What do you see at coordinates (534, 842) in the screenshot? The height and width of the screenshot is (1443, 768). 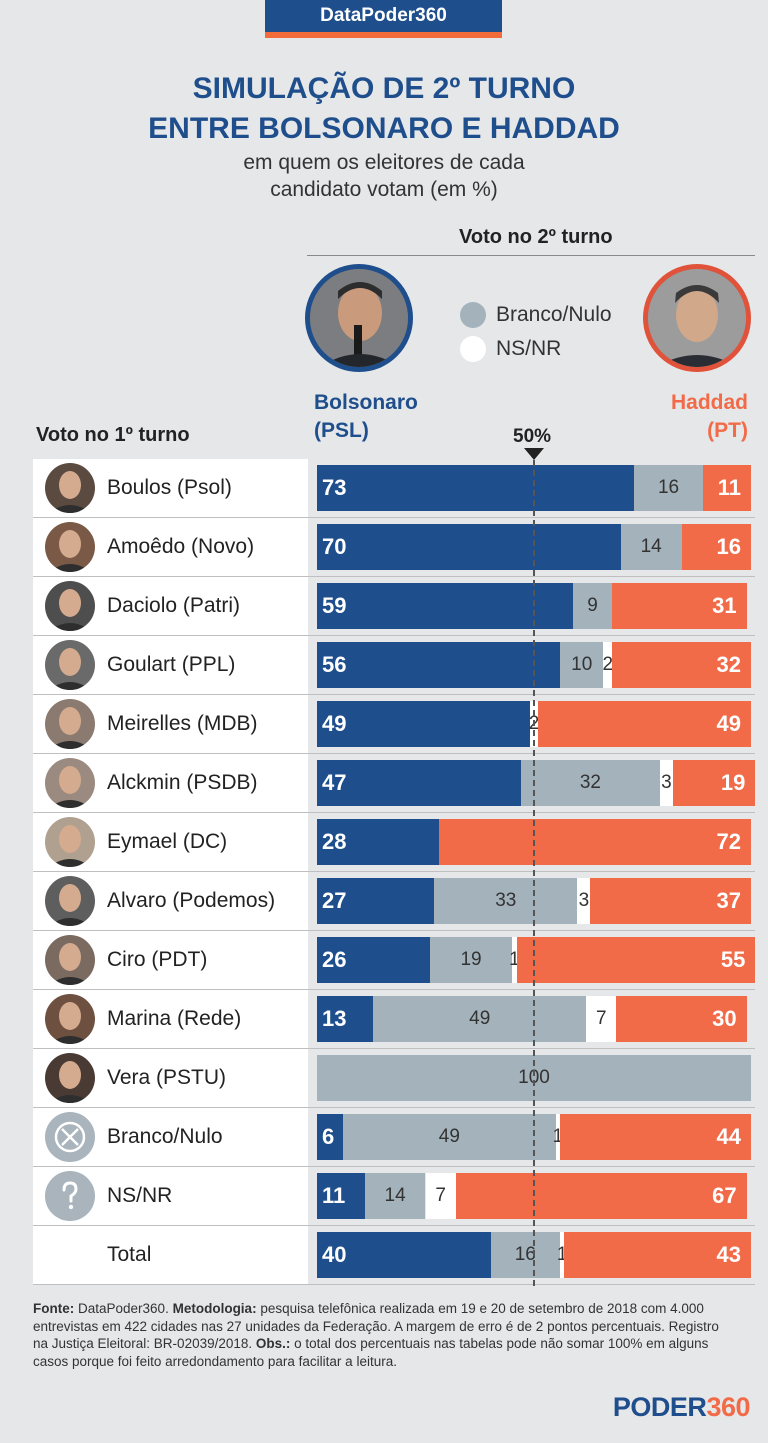 I see `stacked-bar: 28 72` at bounding box center [534, 842].